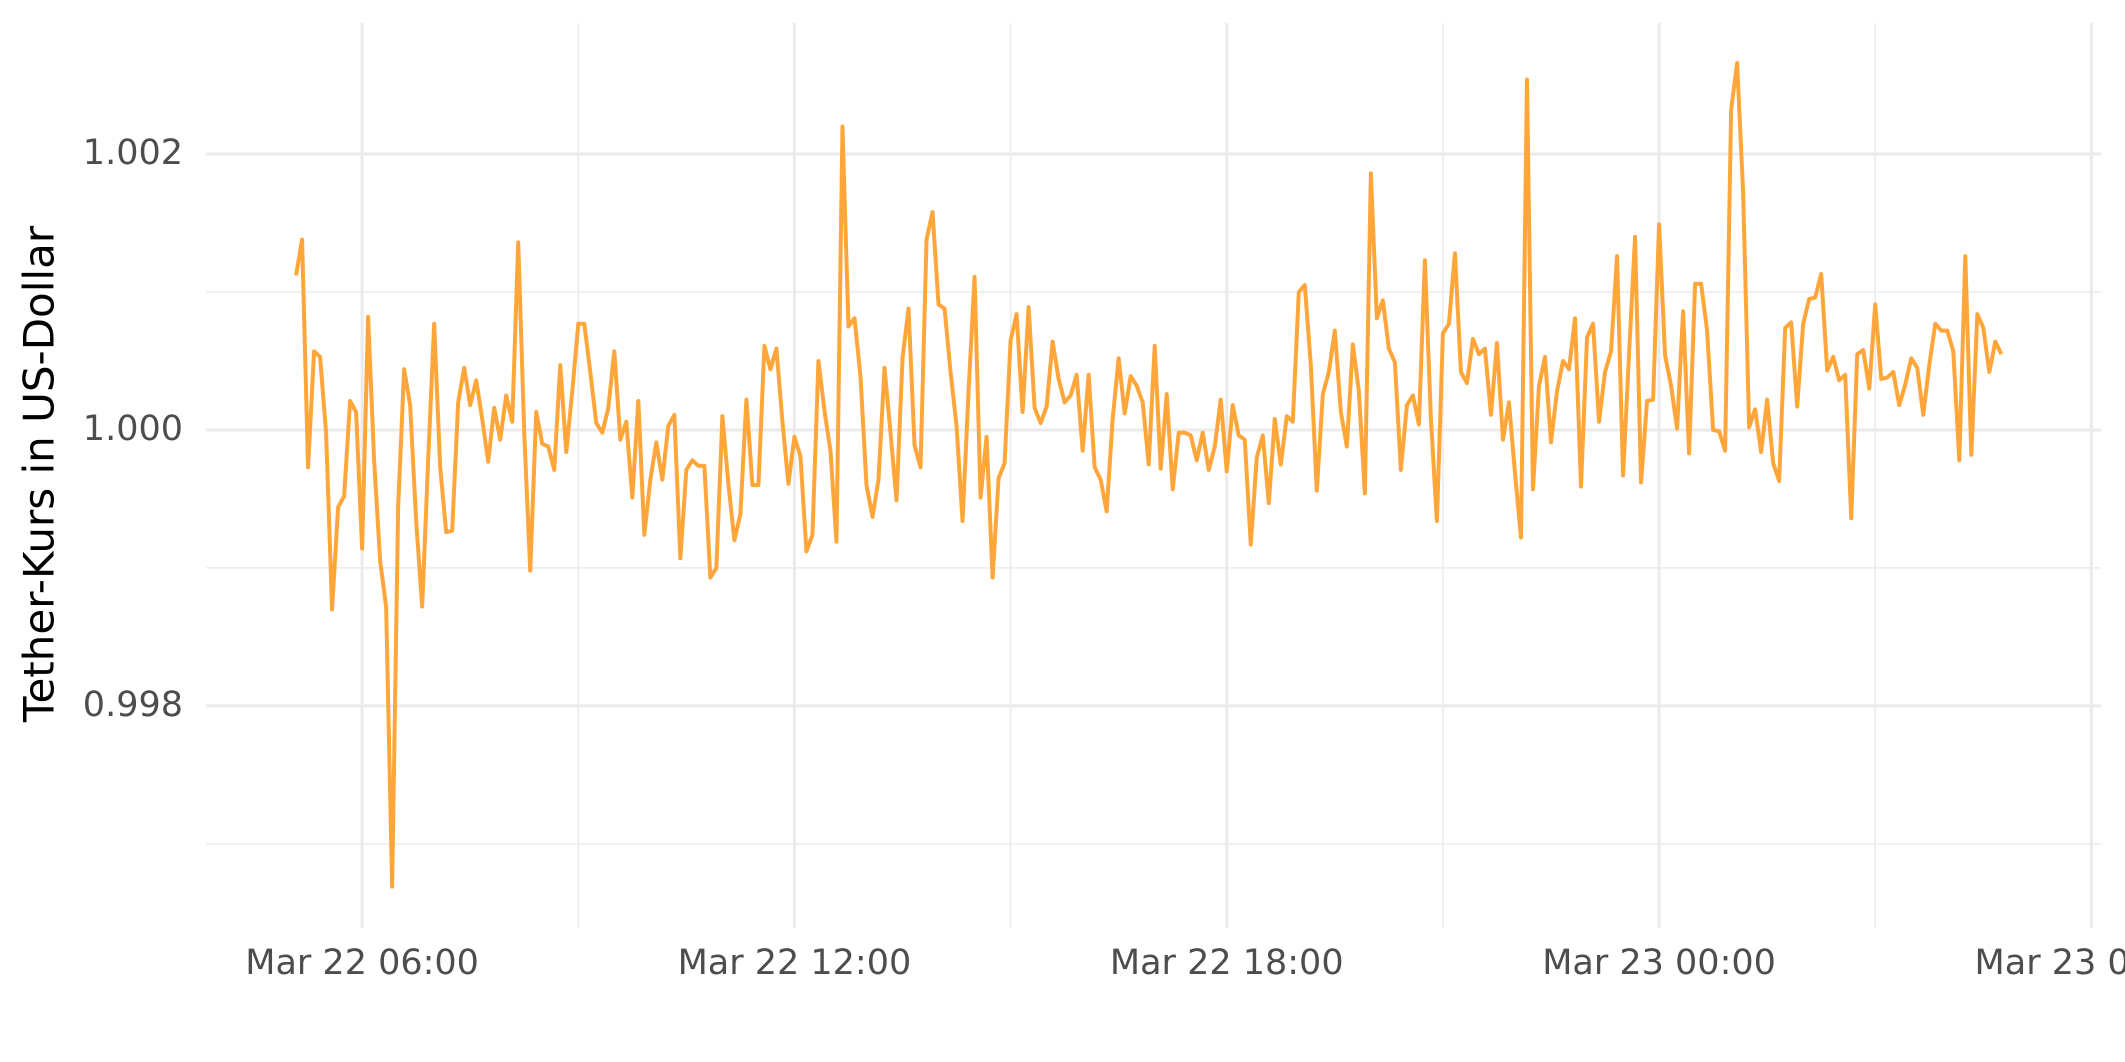  I want to click on y-tick-label: 0.998, so click(133, 705).